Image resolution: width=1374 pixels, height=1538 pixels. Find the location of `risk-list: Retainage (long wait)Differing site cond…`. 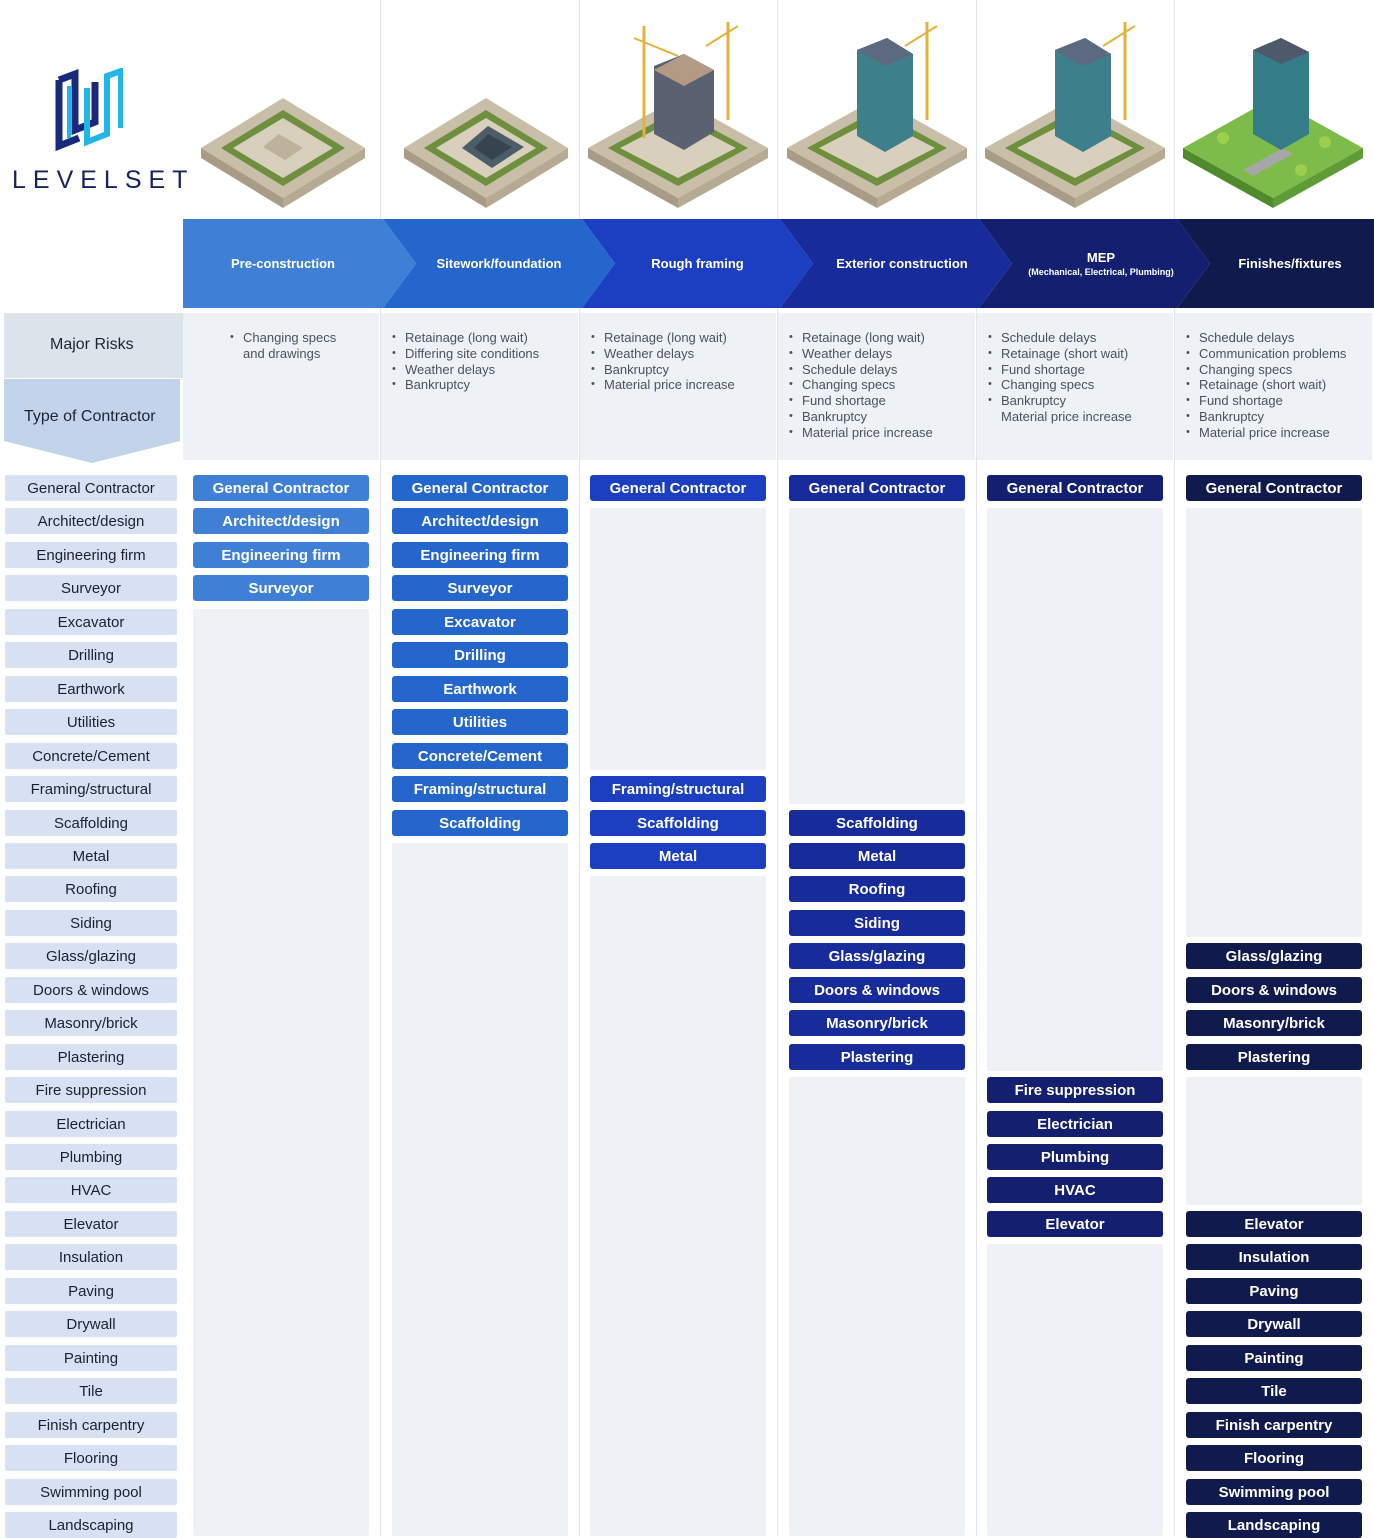

risk-list: Retainage (long wait)Differing site cond… is located at coordinates (465, 361).